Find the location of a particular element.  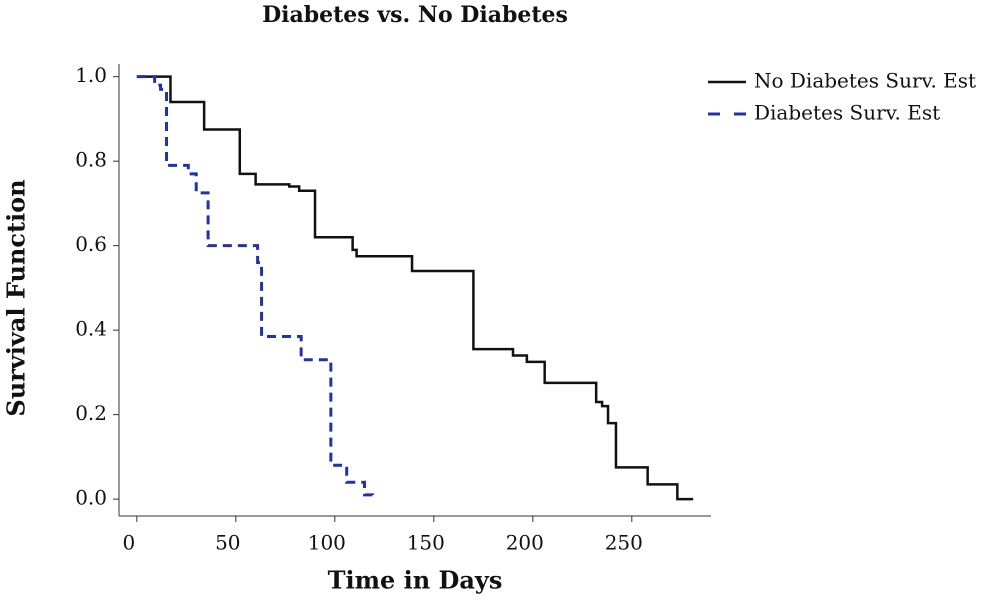

x-tick-label: 100 is located at coordinates (327, 543).